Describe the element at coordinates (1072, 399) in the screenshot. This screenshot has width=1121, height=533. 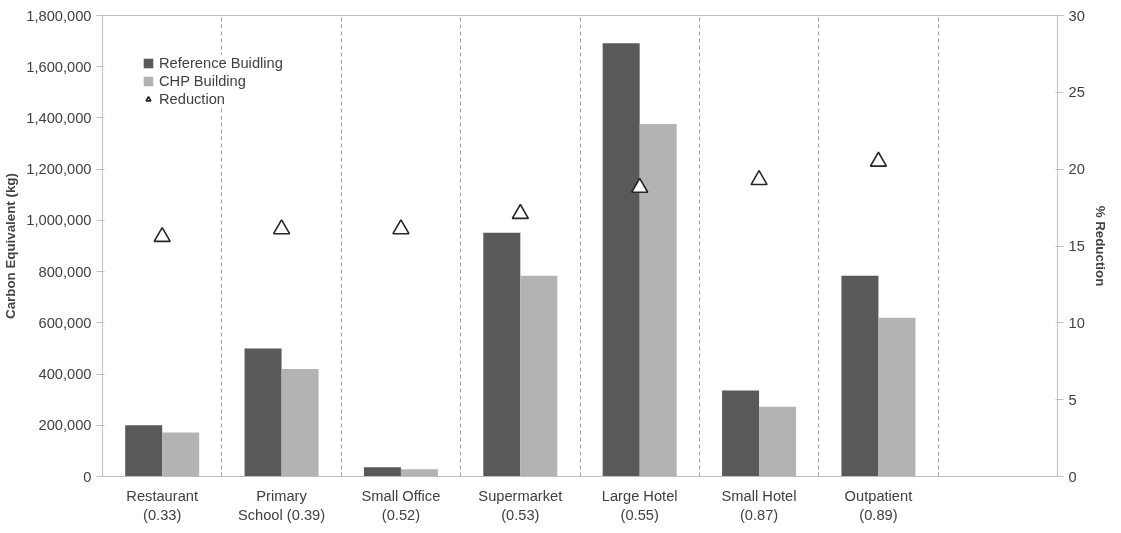
I see `y2-tick-label: 5` at that location.